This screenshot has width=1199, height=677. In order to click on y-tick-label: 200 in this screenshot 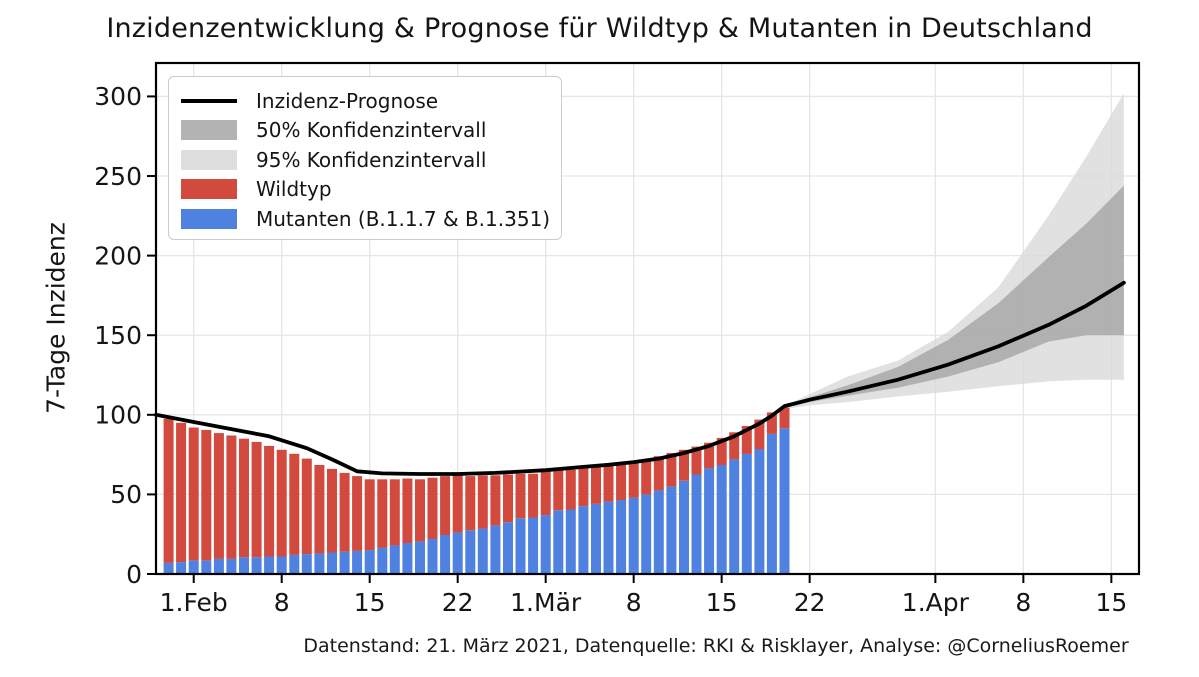, I will do `click(118, 255)`.